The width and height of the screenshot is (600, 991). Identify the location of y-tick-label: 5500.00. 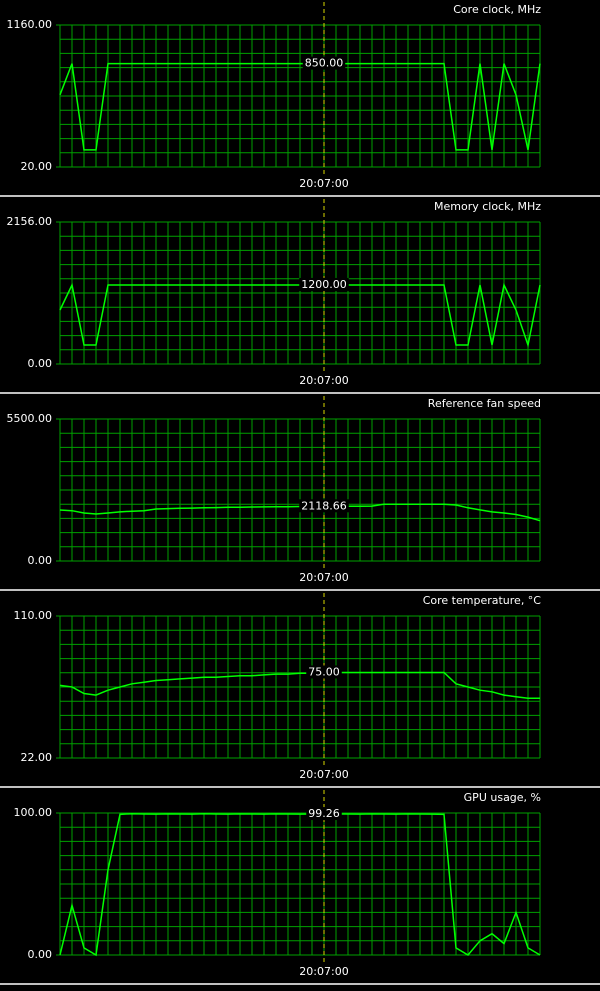
(30, 418).